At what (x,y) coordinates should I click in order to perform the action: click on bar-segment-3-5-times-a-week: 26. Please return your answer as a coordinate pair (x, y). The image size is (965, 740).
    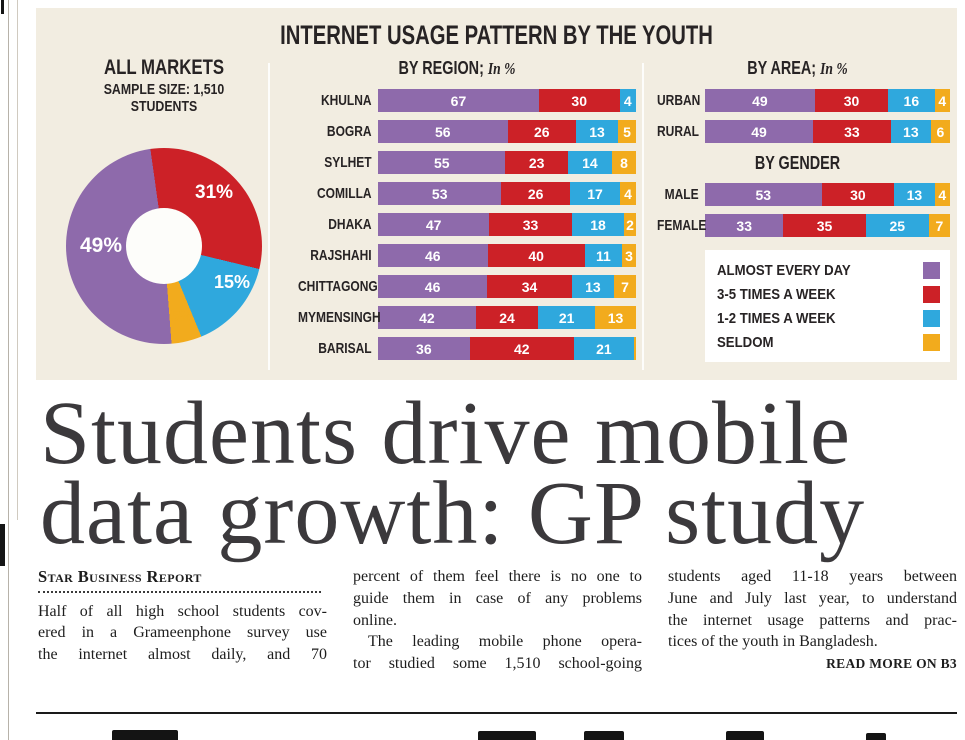
    Looking at the image, I should click on (541, 131).